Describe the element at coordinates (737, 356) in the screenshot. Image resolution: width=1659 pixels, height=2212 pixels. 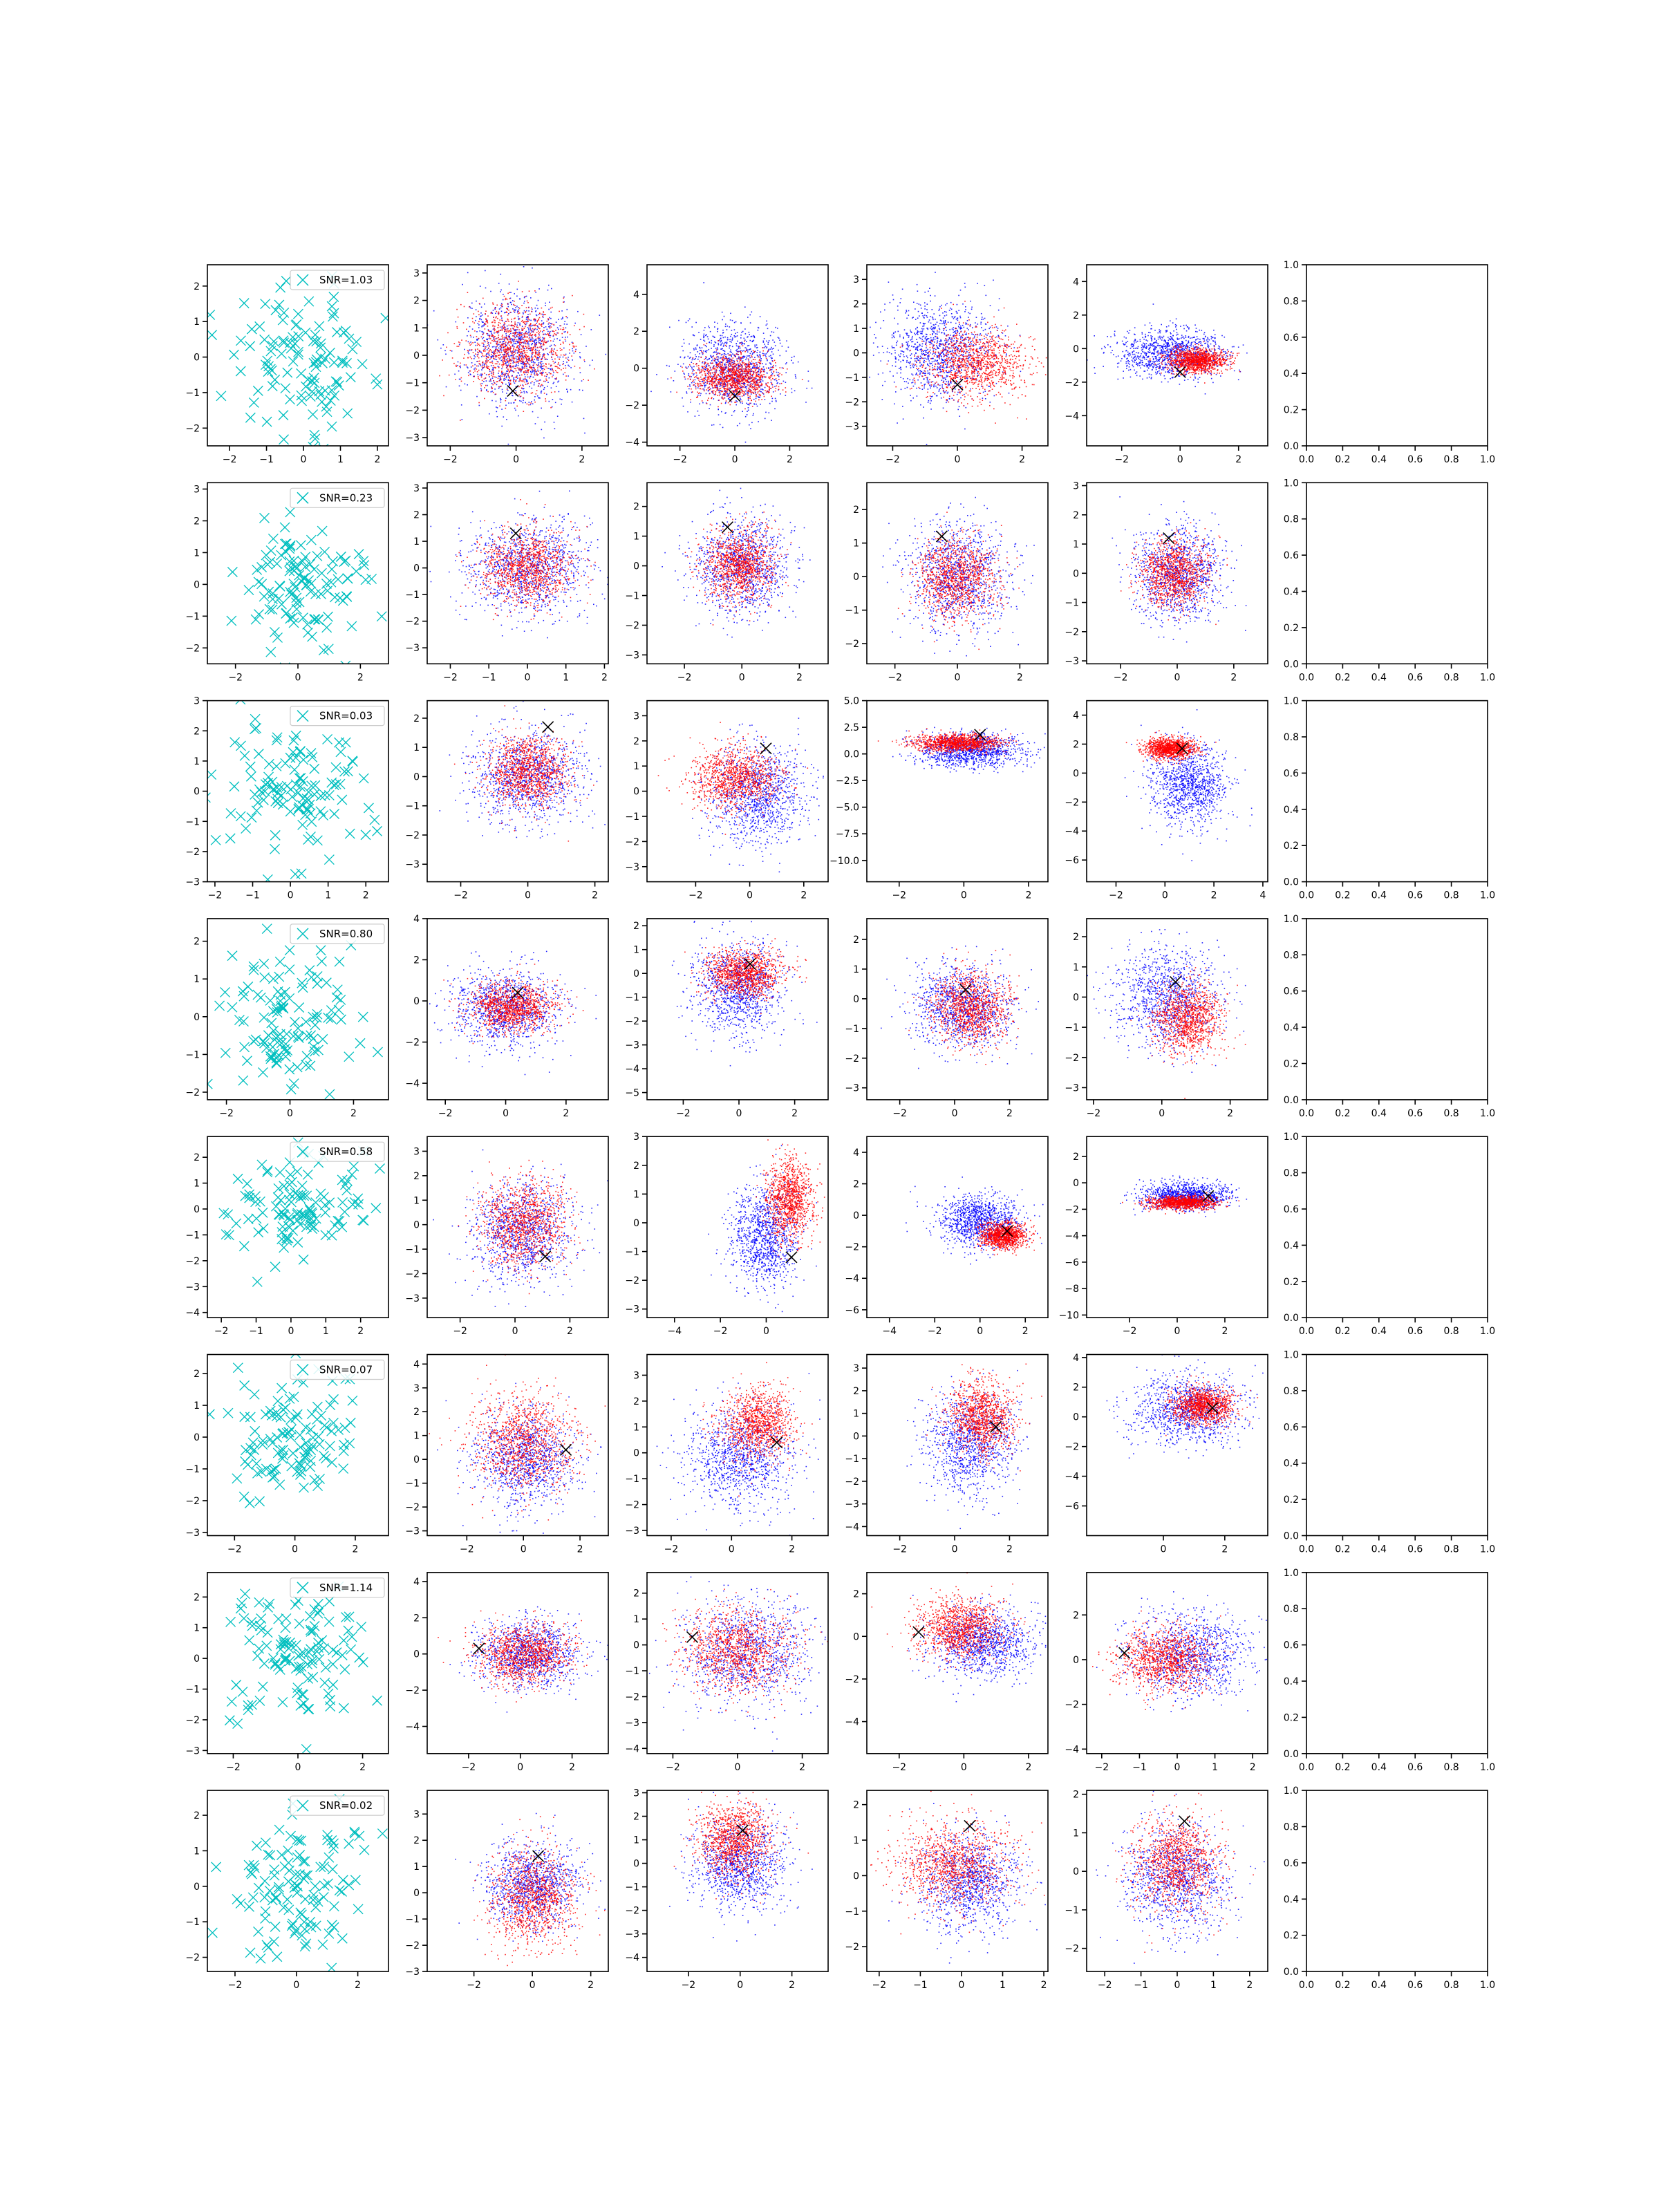
I see `axes-frame` at that location.